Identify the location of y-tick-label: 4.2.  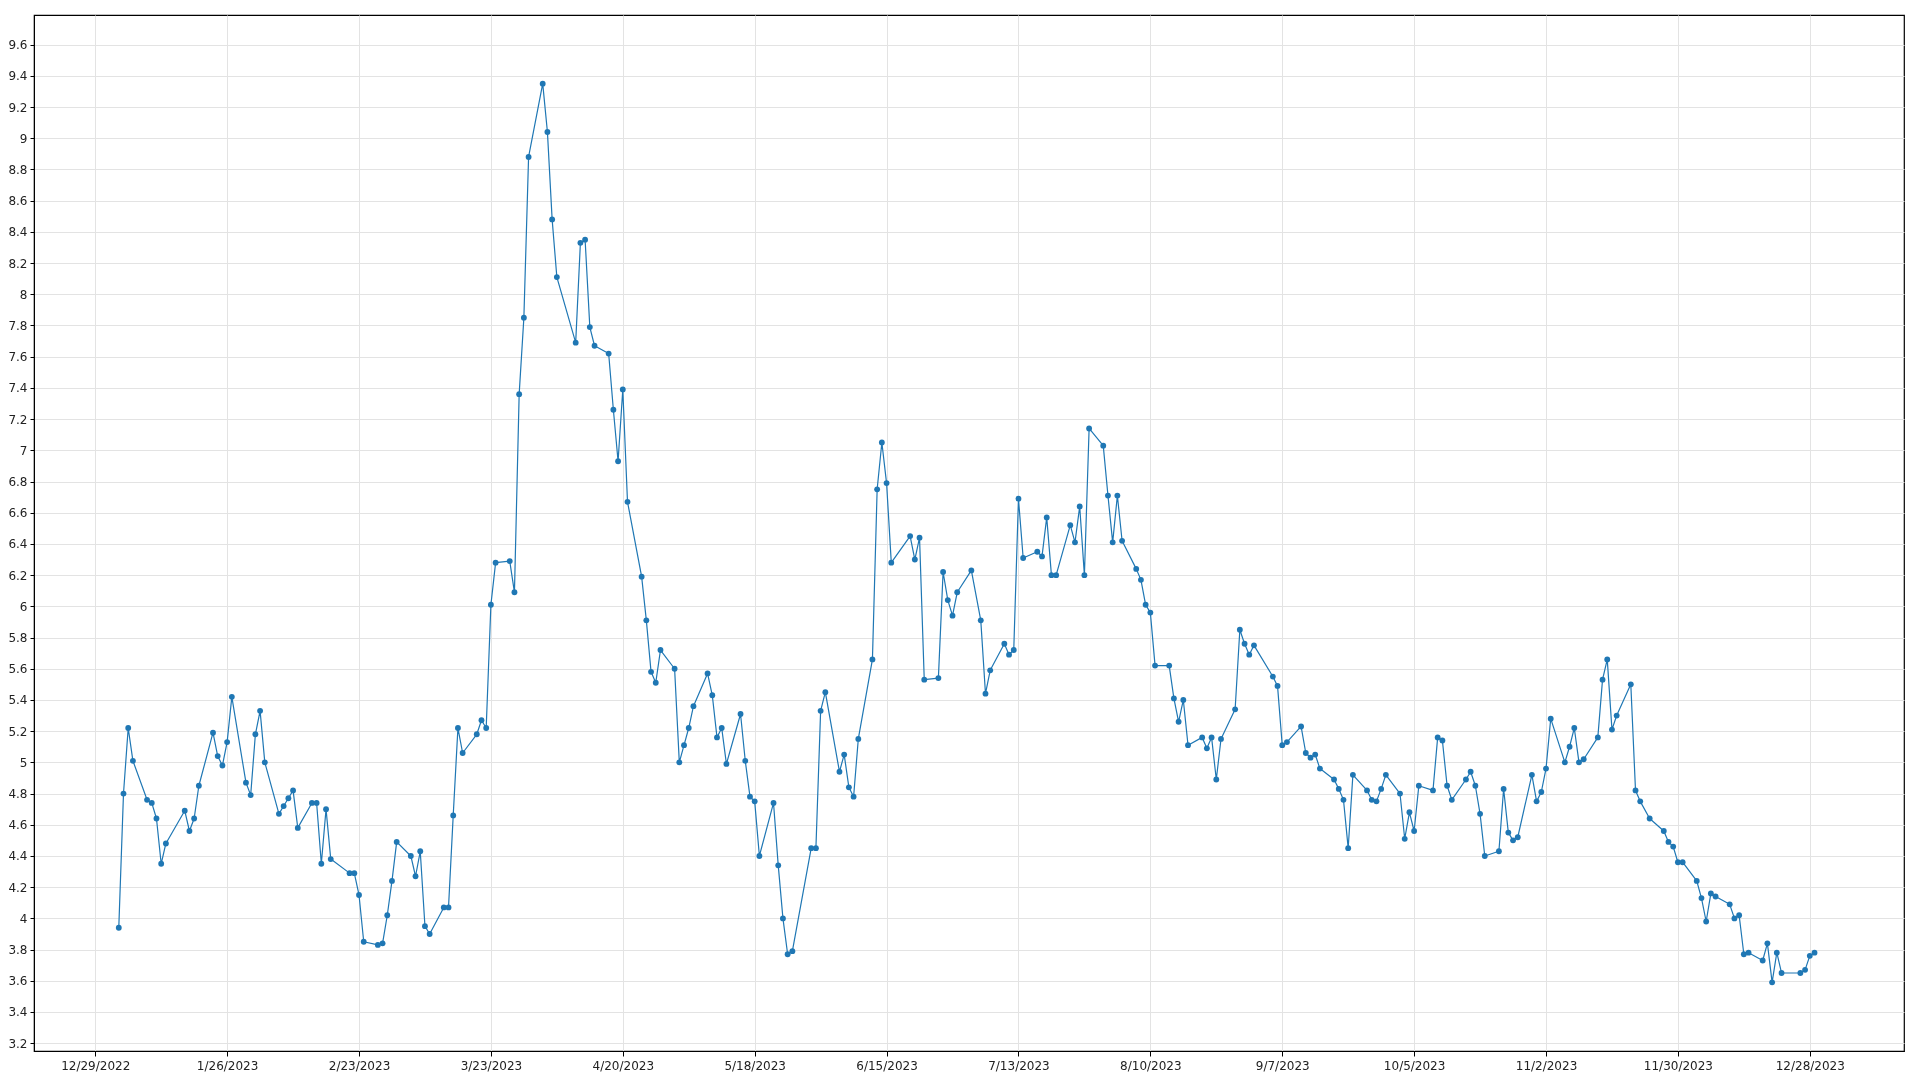
(18, 887).